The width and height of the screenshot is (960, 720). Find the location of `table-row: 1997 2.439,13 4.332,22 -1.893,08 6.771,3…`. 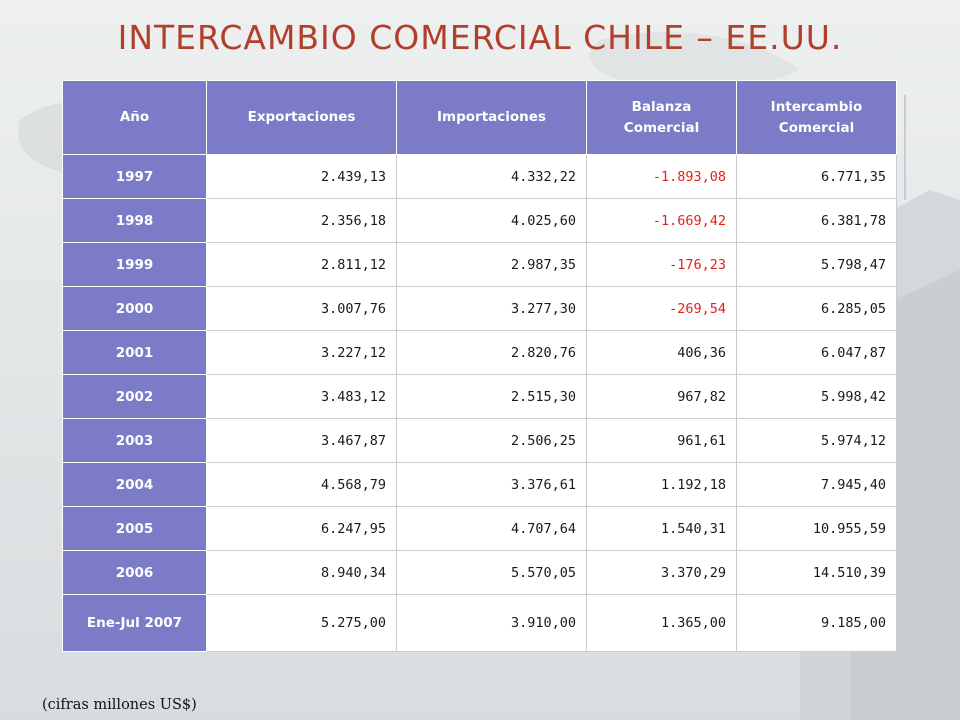

table-row: 1997 2.439,13 4.332,22 -1.893,08 6.771,3… is located at coordinates (479, 176).